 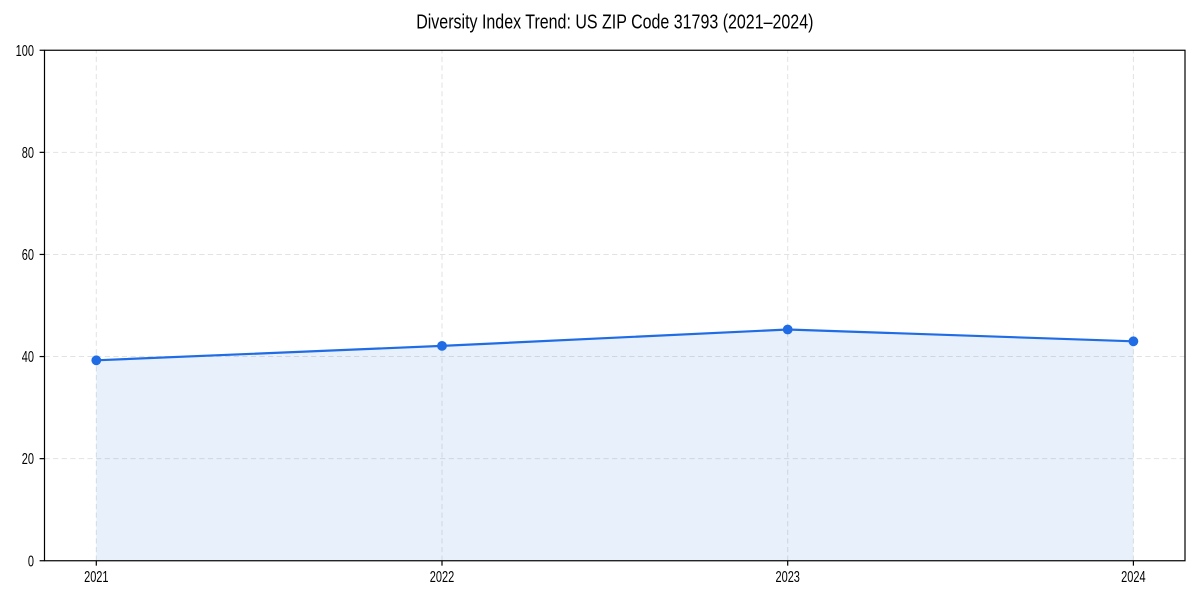 I want to click on svg-text: 80, so click(x=28, y=152).